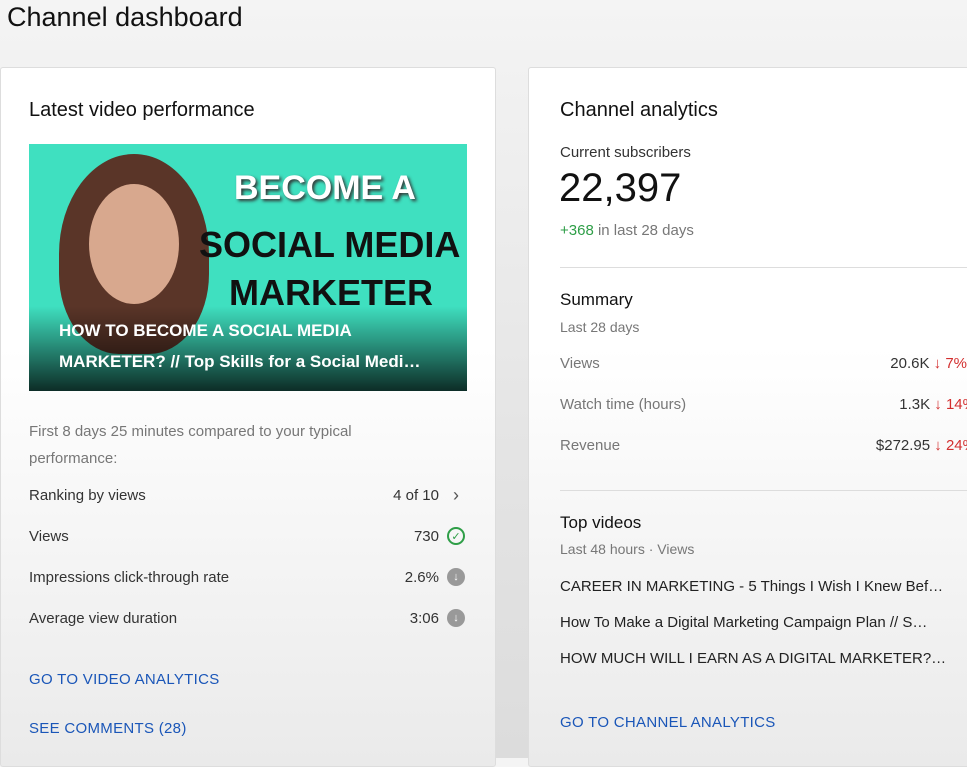 The width and height of the screenshot is (967, 767). What do you see at coordinates (416, 495) in the screenshot?
I see `metric-value: 4 of 10` at bounding box center [416, 495].